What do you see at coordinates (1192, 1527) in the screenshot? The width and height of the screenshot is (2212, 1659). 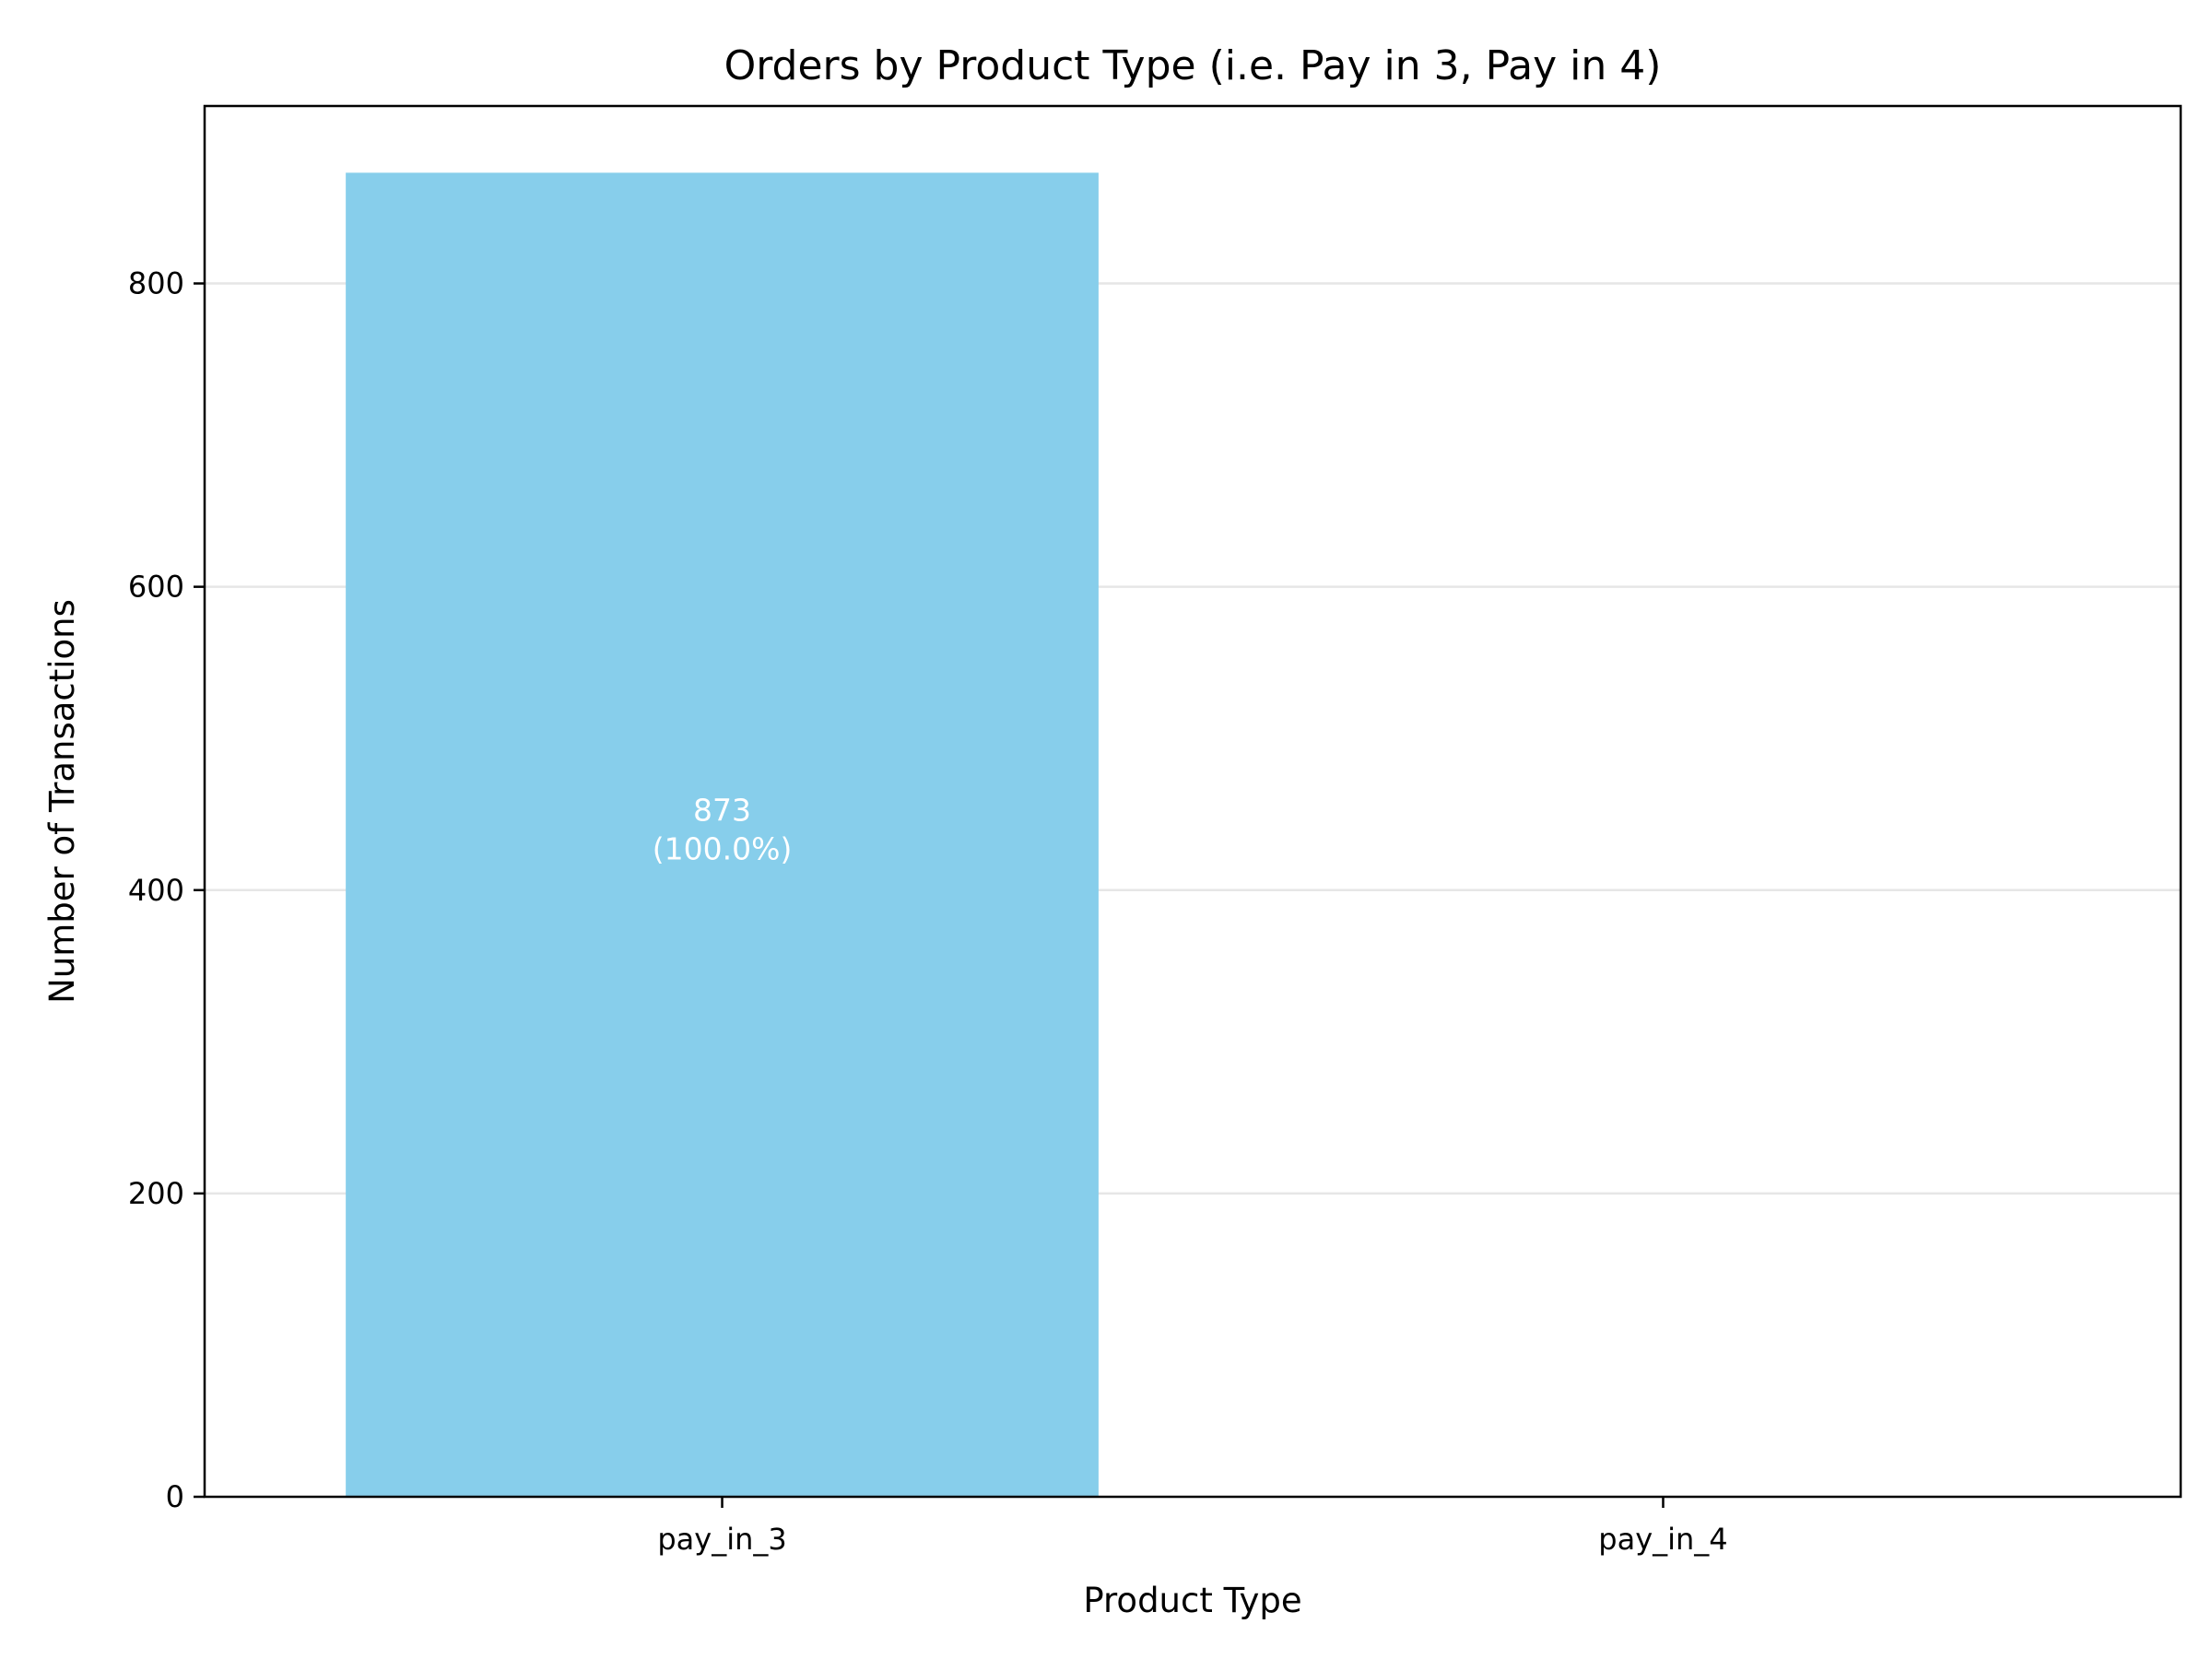 I see `x-axis-ticks: pay_in_3 pay_in_4` at bounding box center [1192, 1527].